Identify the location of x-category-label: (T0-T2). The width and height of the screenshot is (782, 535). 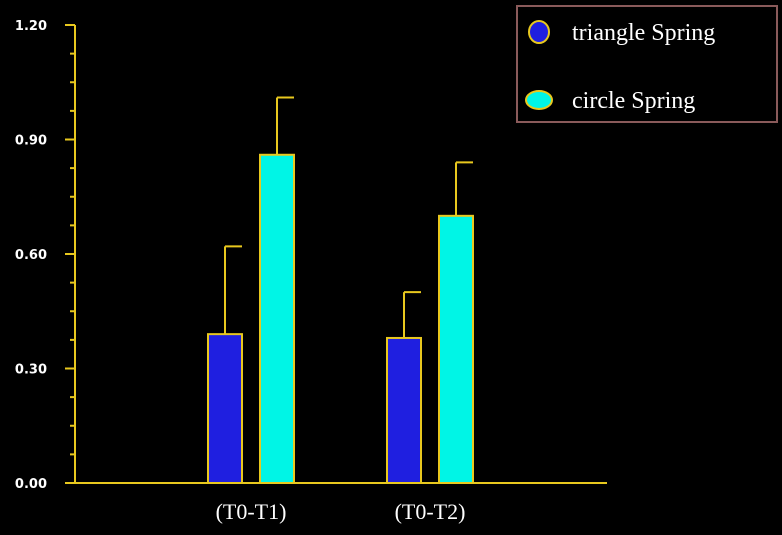
(430, 511).